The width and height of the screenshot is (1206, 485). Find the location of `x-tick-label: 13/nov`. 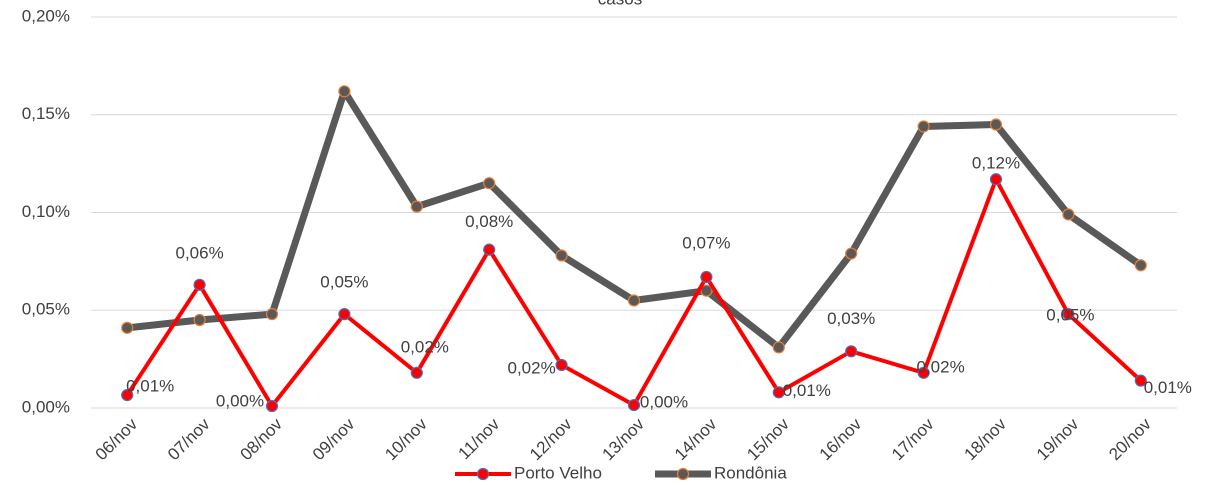

x-tick-label: 13/nov is located at coordinates (623, 439).